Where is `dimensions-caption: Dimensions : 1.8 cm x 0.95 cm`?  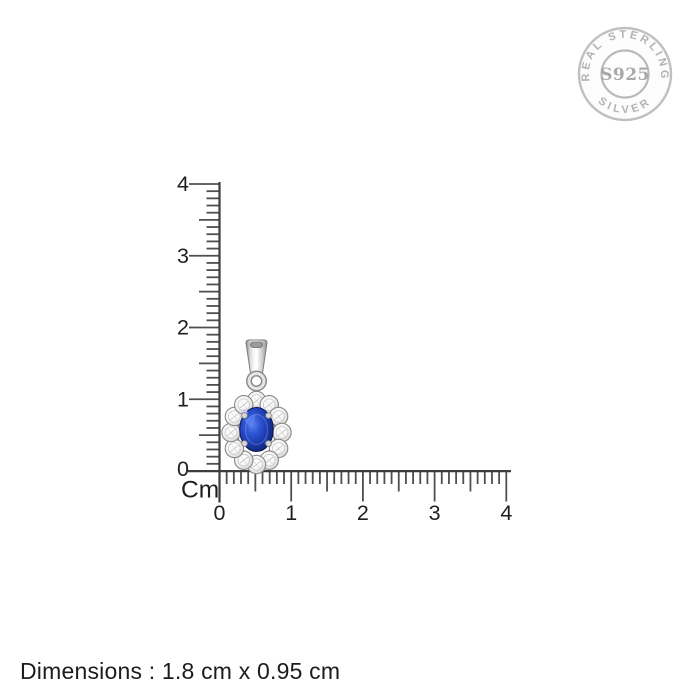
dimensions-caption: Dimensions : 1.8 cm x 0.95 cm is located at coordinates (180, 671).